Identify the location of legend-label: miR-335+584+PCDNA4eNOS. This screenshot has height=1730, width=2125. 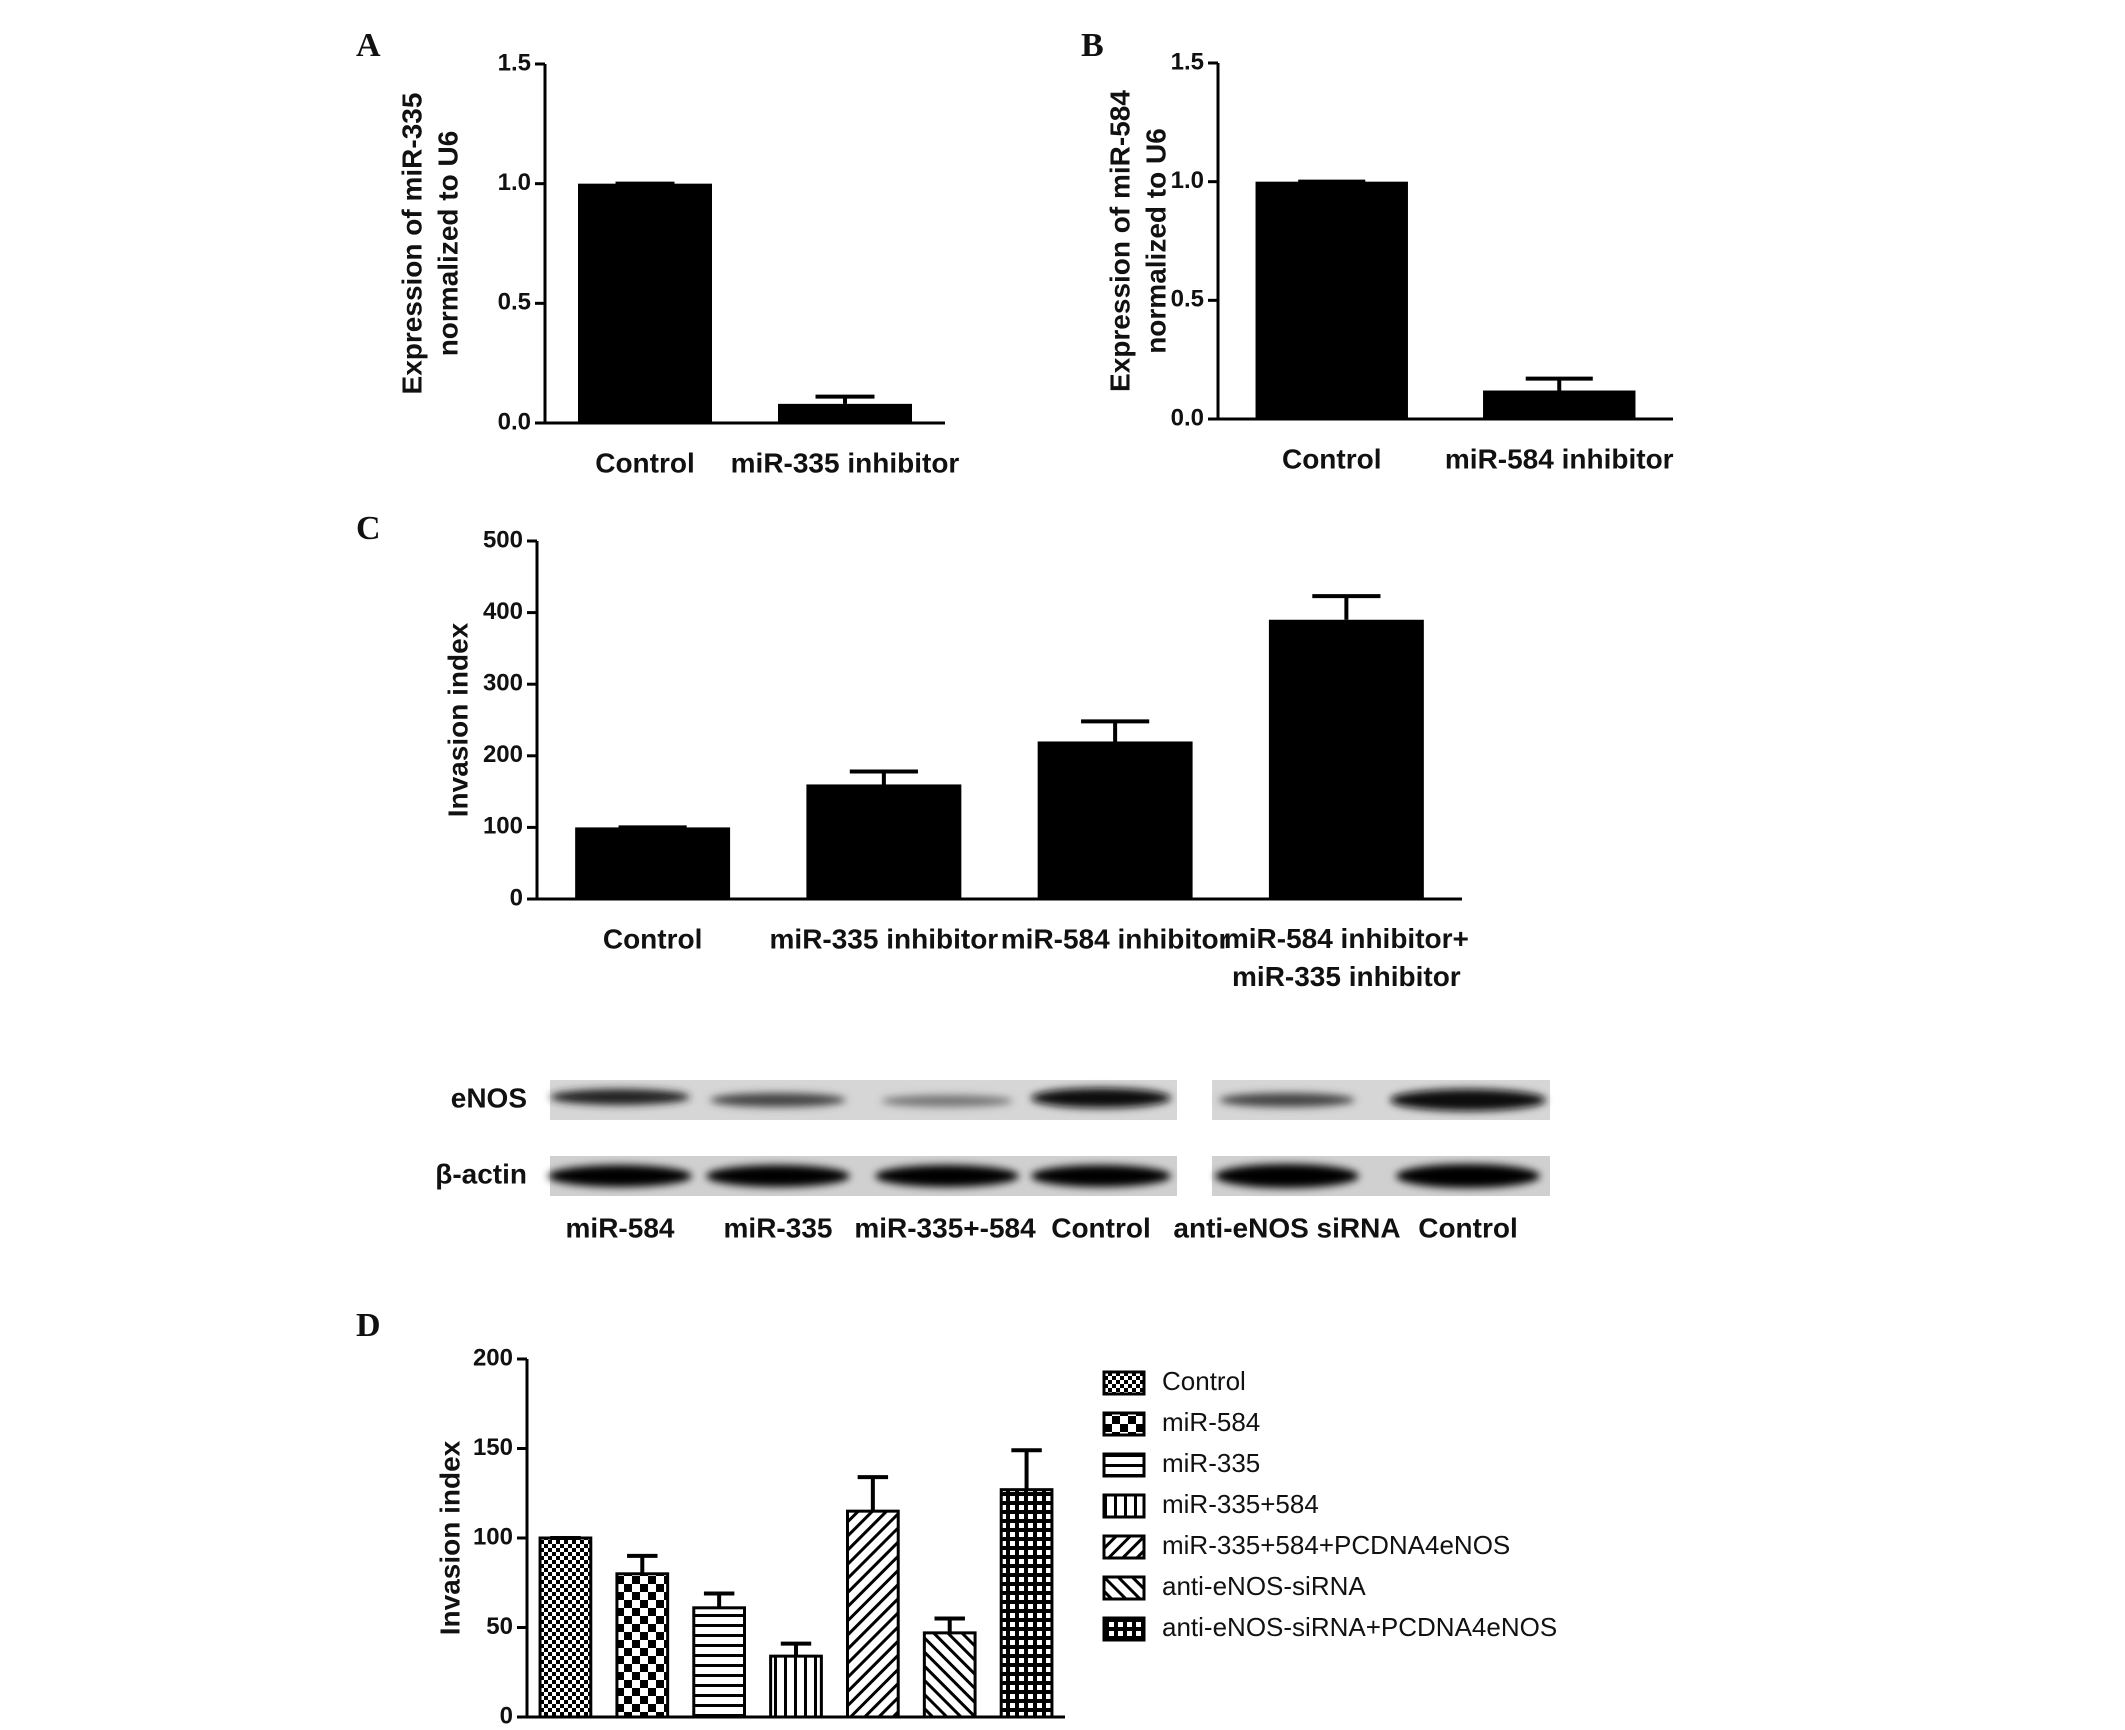
(1336, 1545).